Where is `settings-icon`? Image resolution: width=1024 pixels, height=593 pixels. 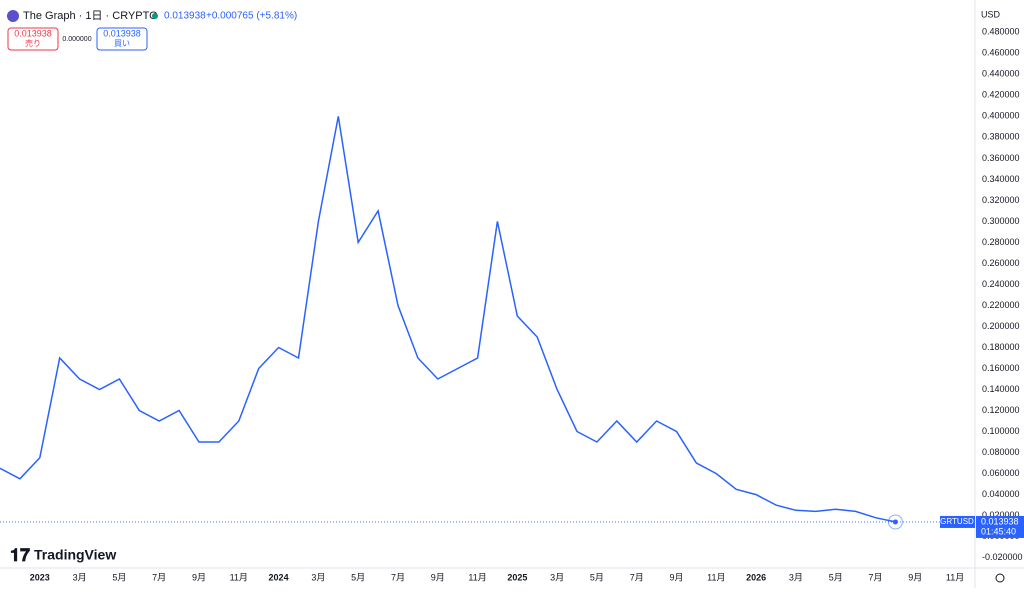
settings-icon is located at coordinates (1000, 578).